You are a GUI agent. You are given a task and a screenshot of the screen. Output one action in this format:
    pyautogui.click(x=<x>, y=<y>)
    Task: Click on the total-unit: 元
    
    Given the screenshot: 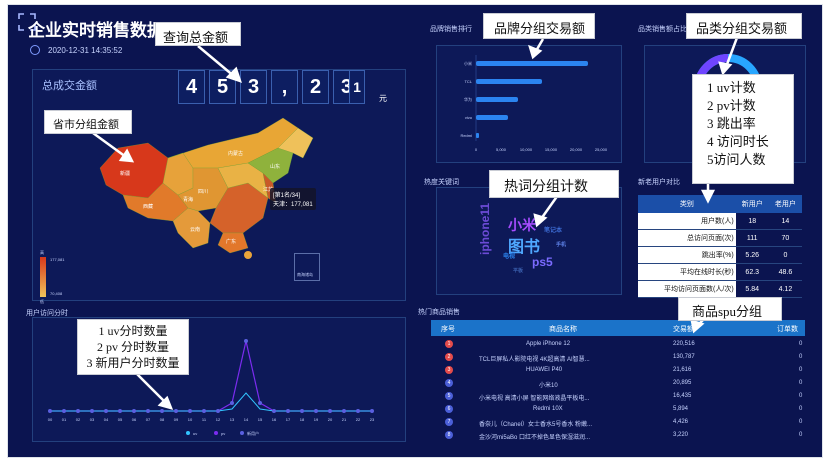 What is the action you would take?
    pyautogui.click(x=383, y=98)
    